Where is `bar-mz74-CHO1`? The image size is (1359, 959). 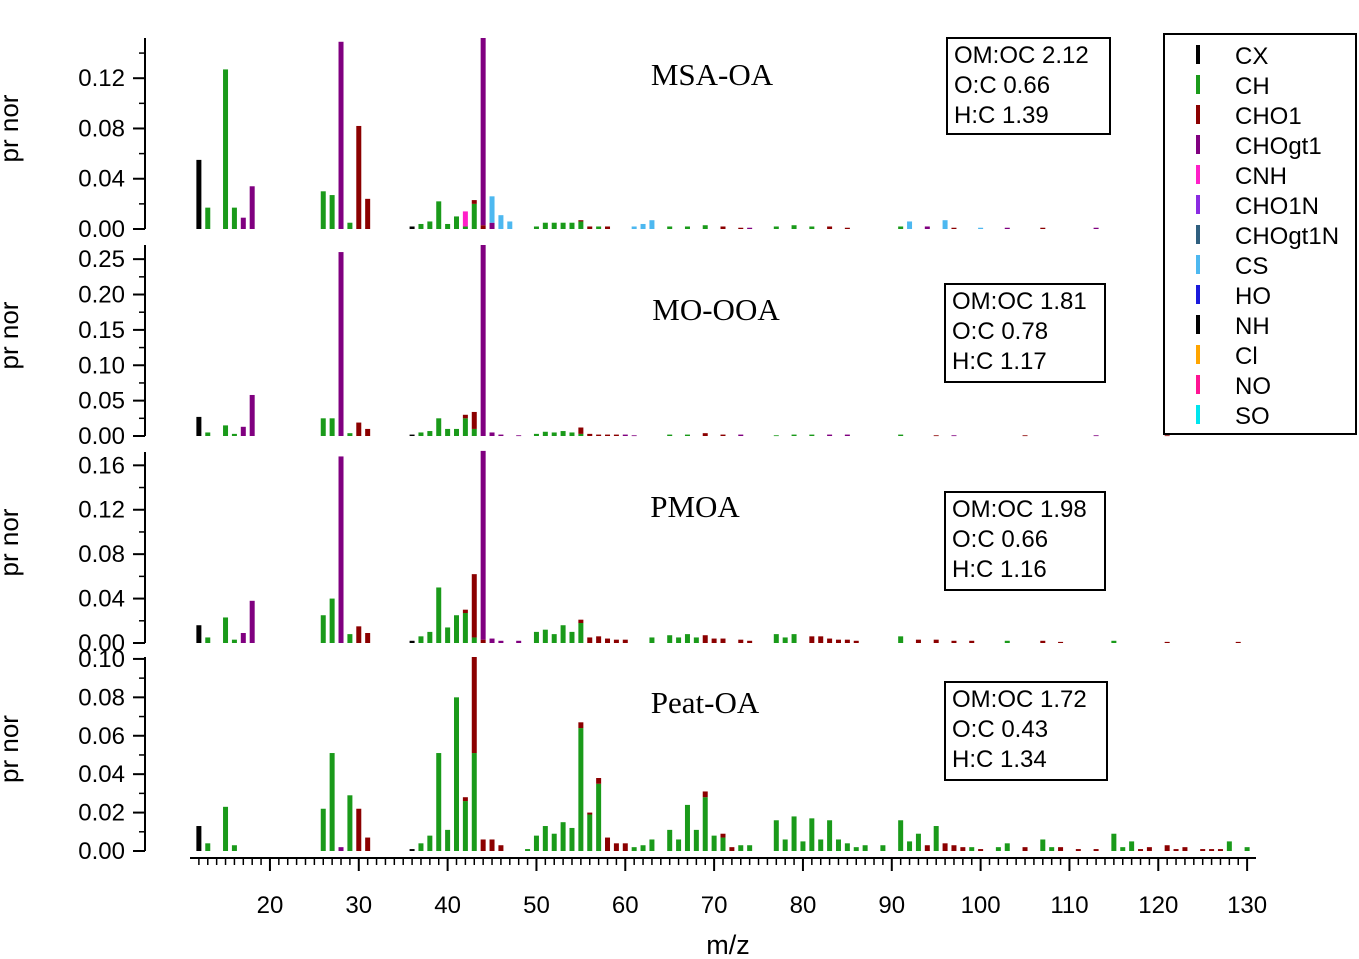 bar-mz74-CHO1 is located at coordinates (750, 641).